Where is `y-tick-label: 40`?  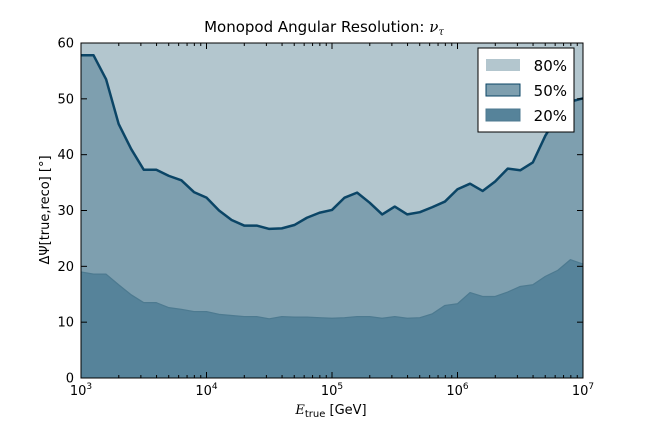 y-tick-label: 40 is located at coordinates (65, 155).